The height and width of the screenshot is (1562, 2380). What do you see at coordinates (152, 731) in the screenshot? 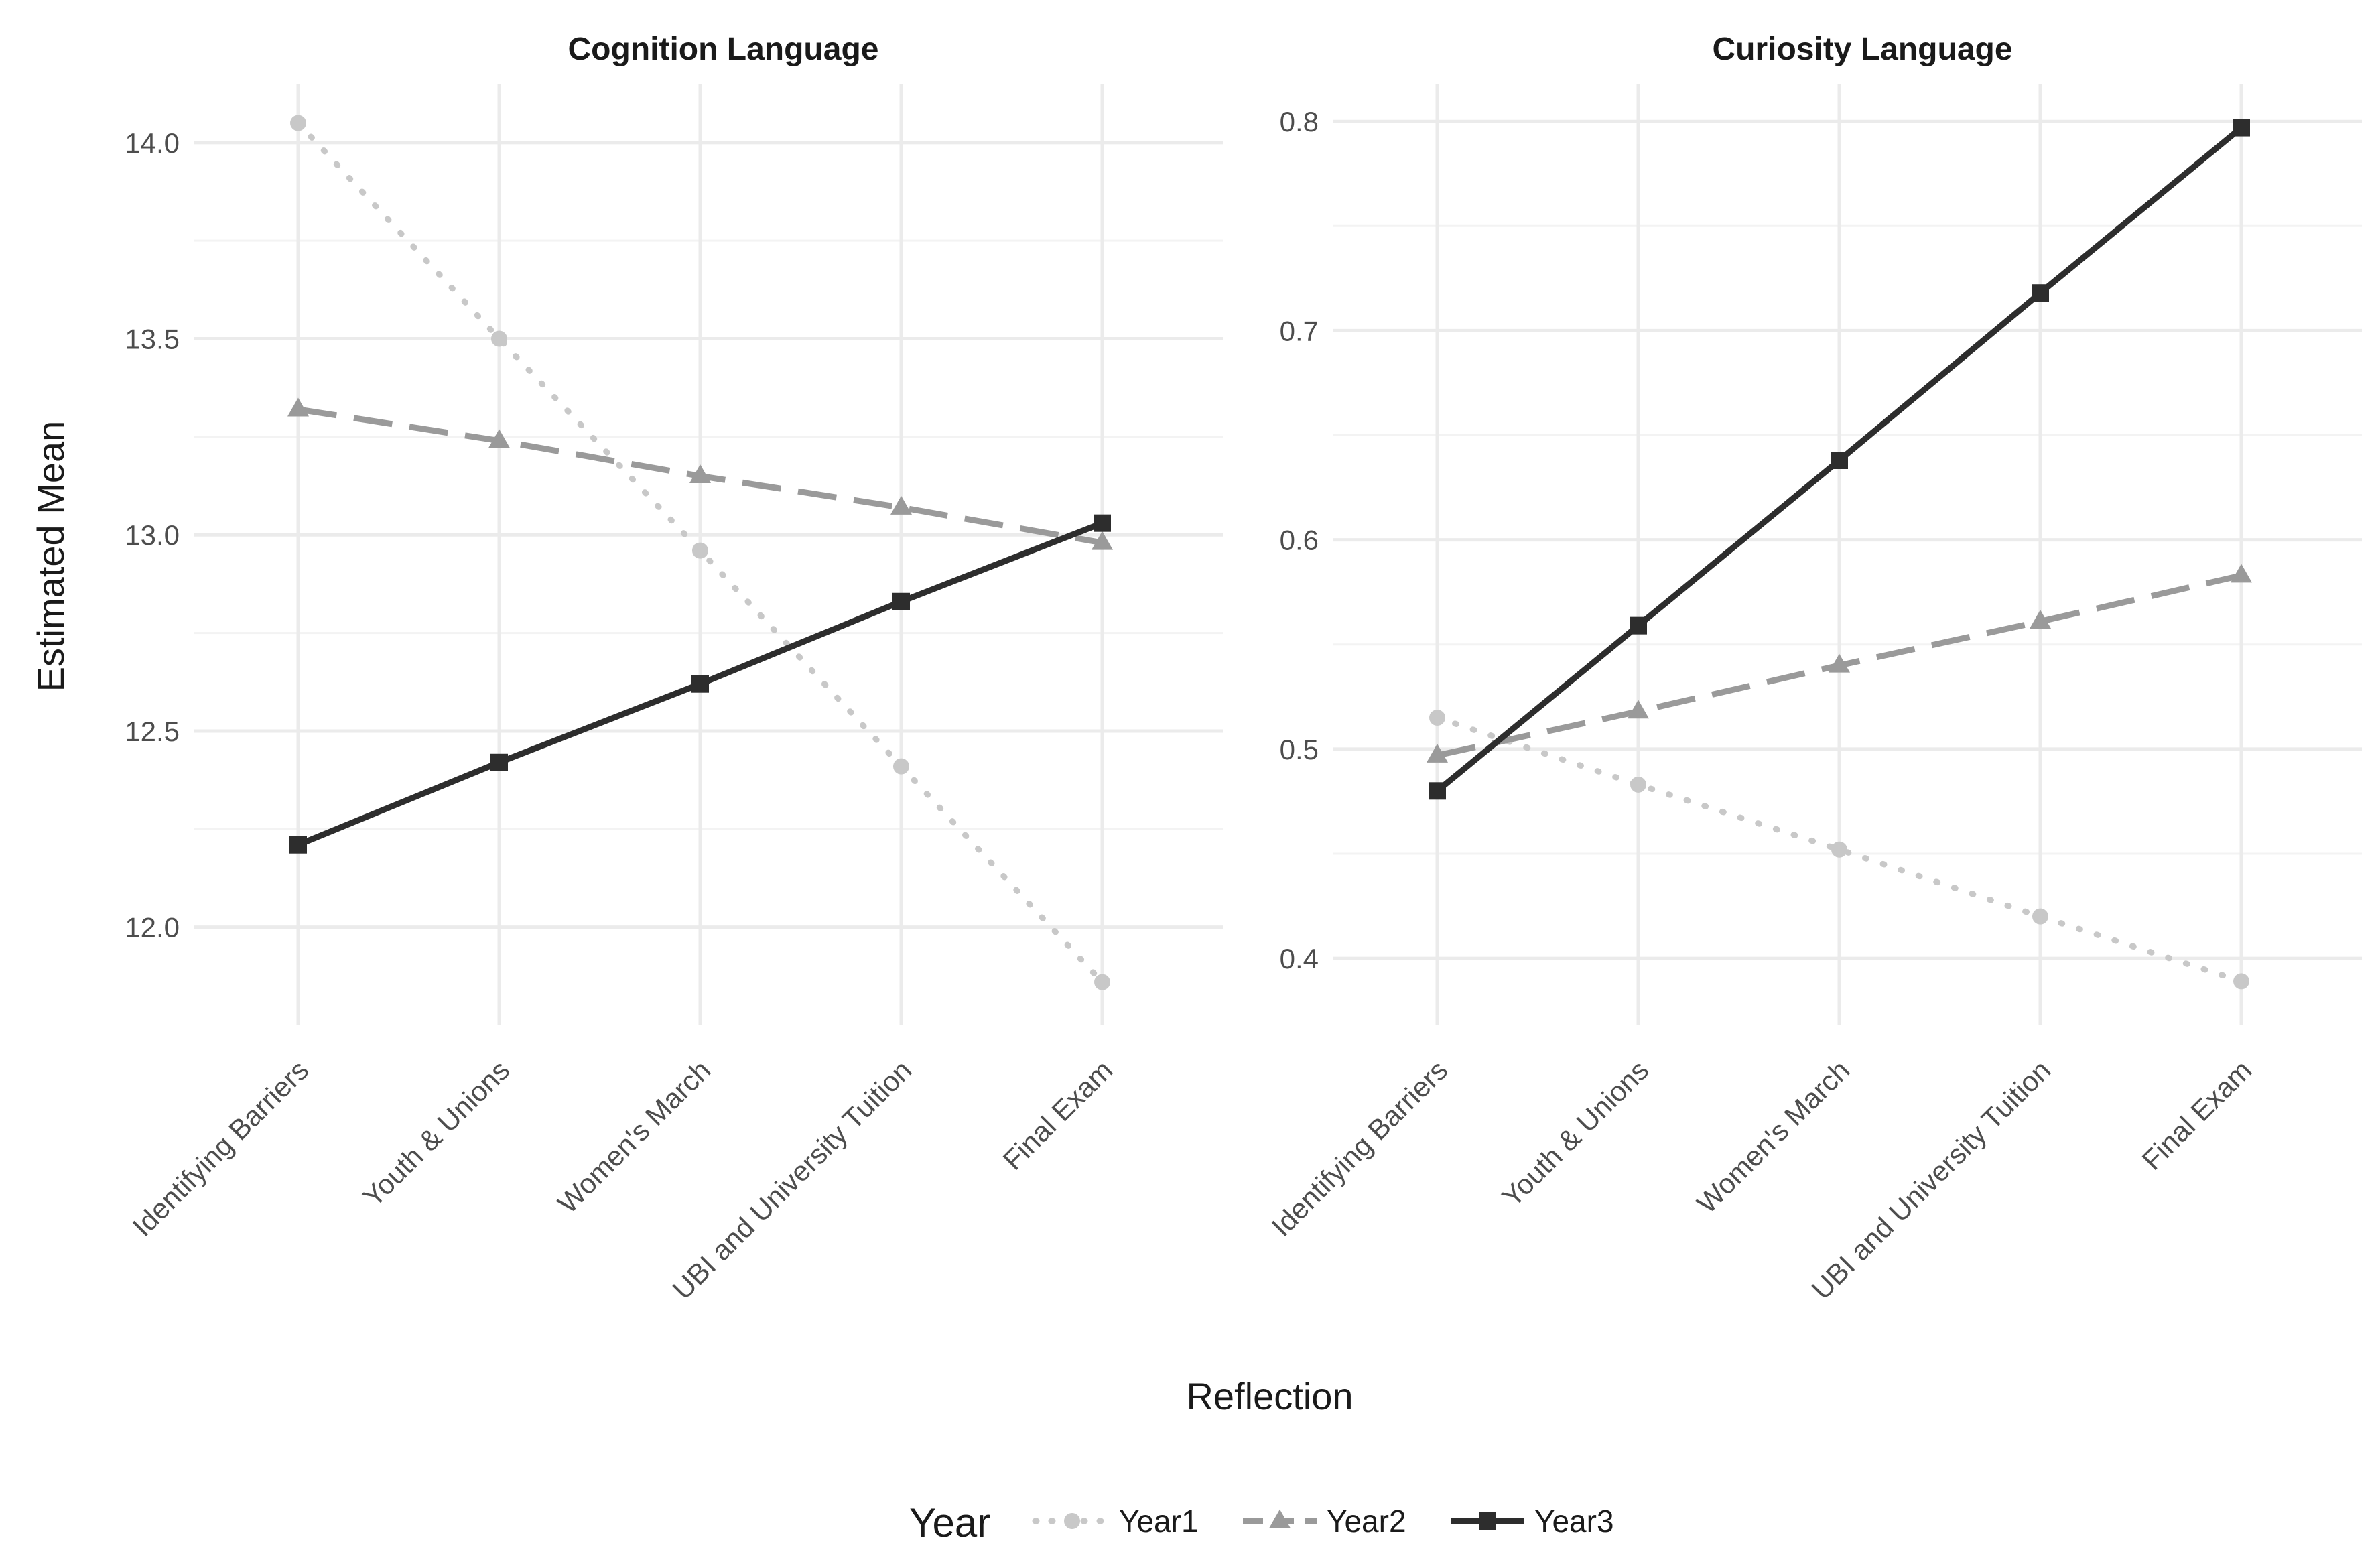
I see `y-tick-label: 12.5` at bounding box center [152, 731].